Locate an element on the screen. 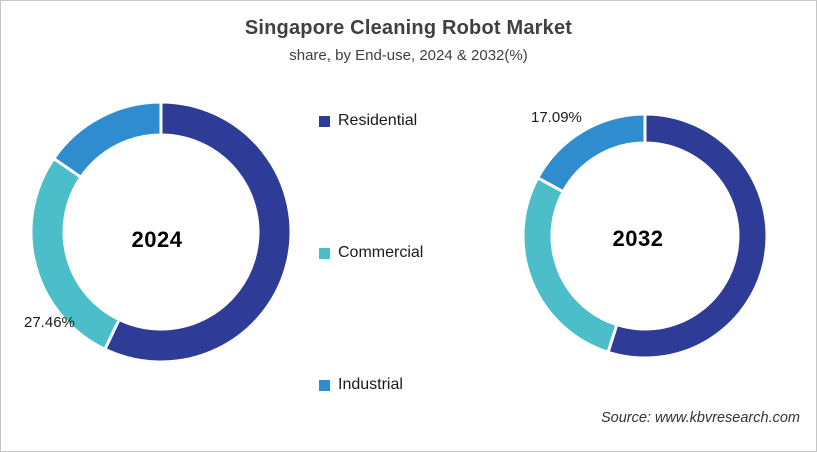 The image size is (817, 452). donut-segment-2032-commercial is located at coordinates (570, 265).